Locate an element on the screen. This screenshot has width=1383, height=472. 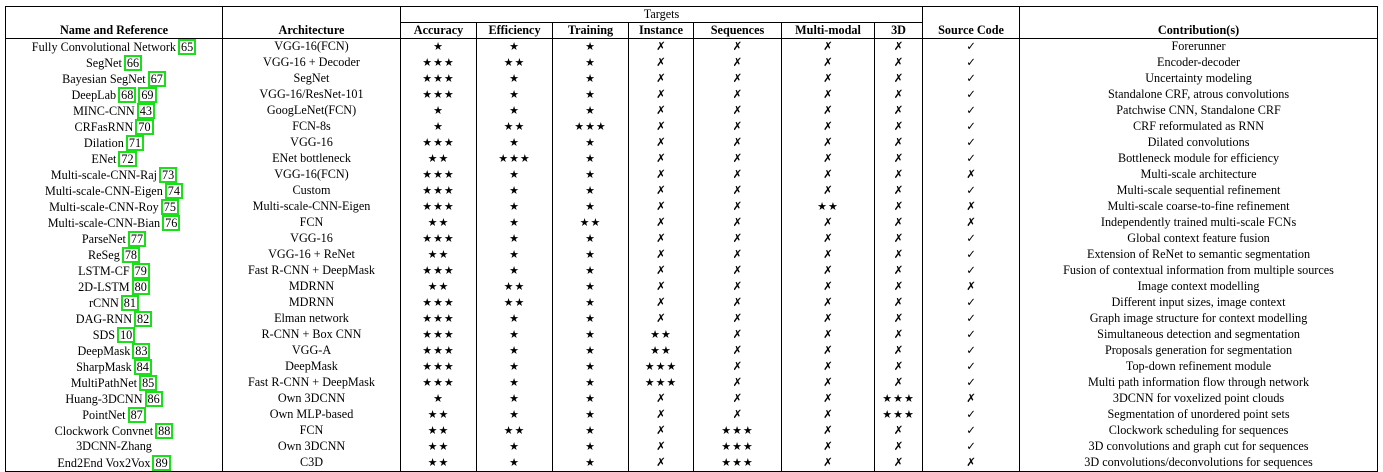
citation-link: 79 is located at coordinates (140, 270).